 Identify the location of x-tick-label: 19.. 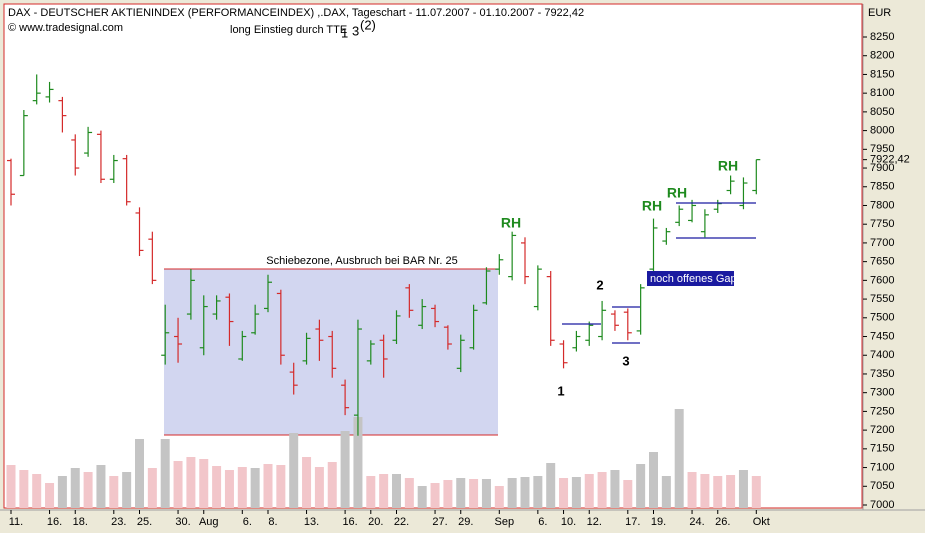
(658, 522).